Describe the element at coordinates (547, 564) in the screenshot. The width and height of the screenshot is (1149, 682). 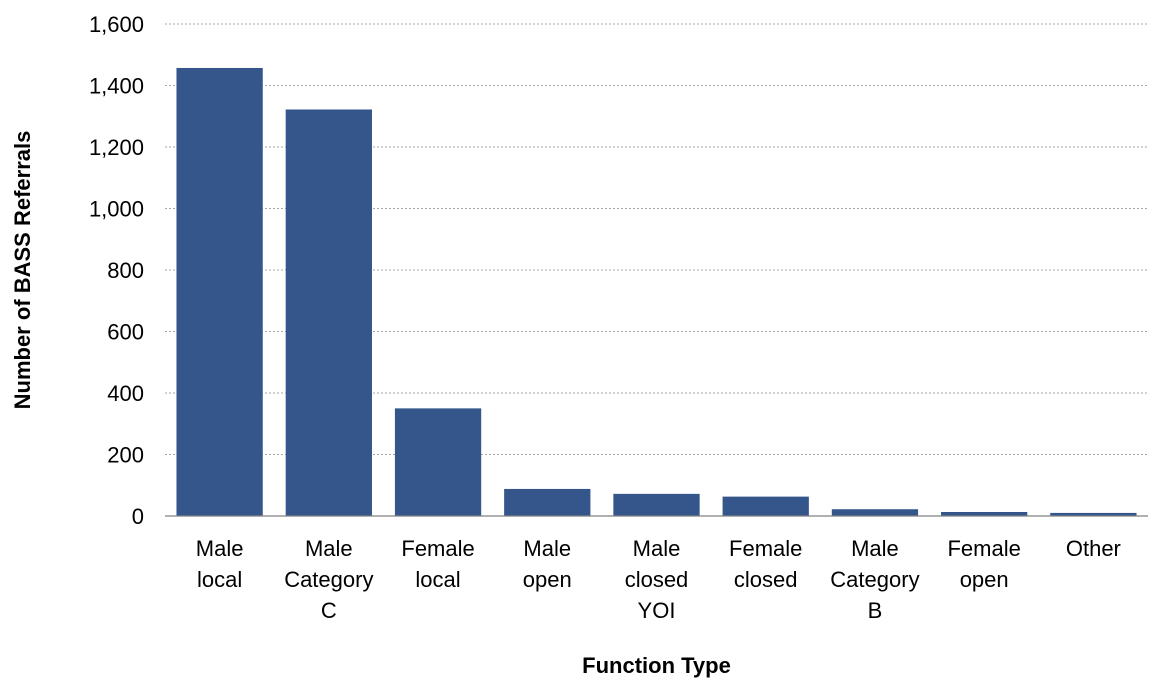
I see `x-category-label: Male open` at that location.